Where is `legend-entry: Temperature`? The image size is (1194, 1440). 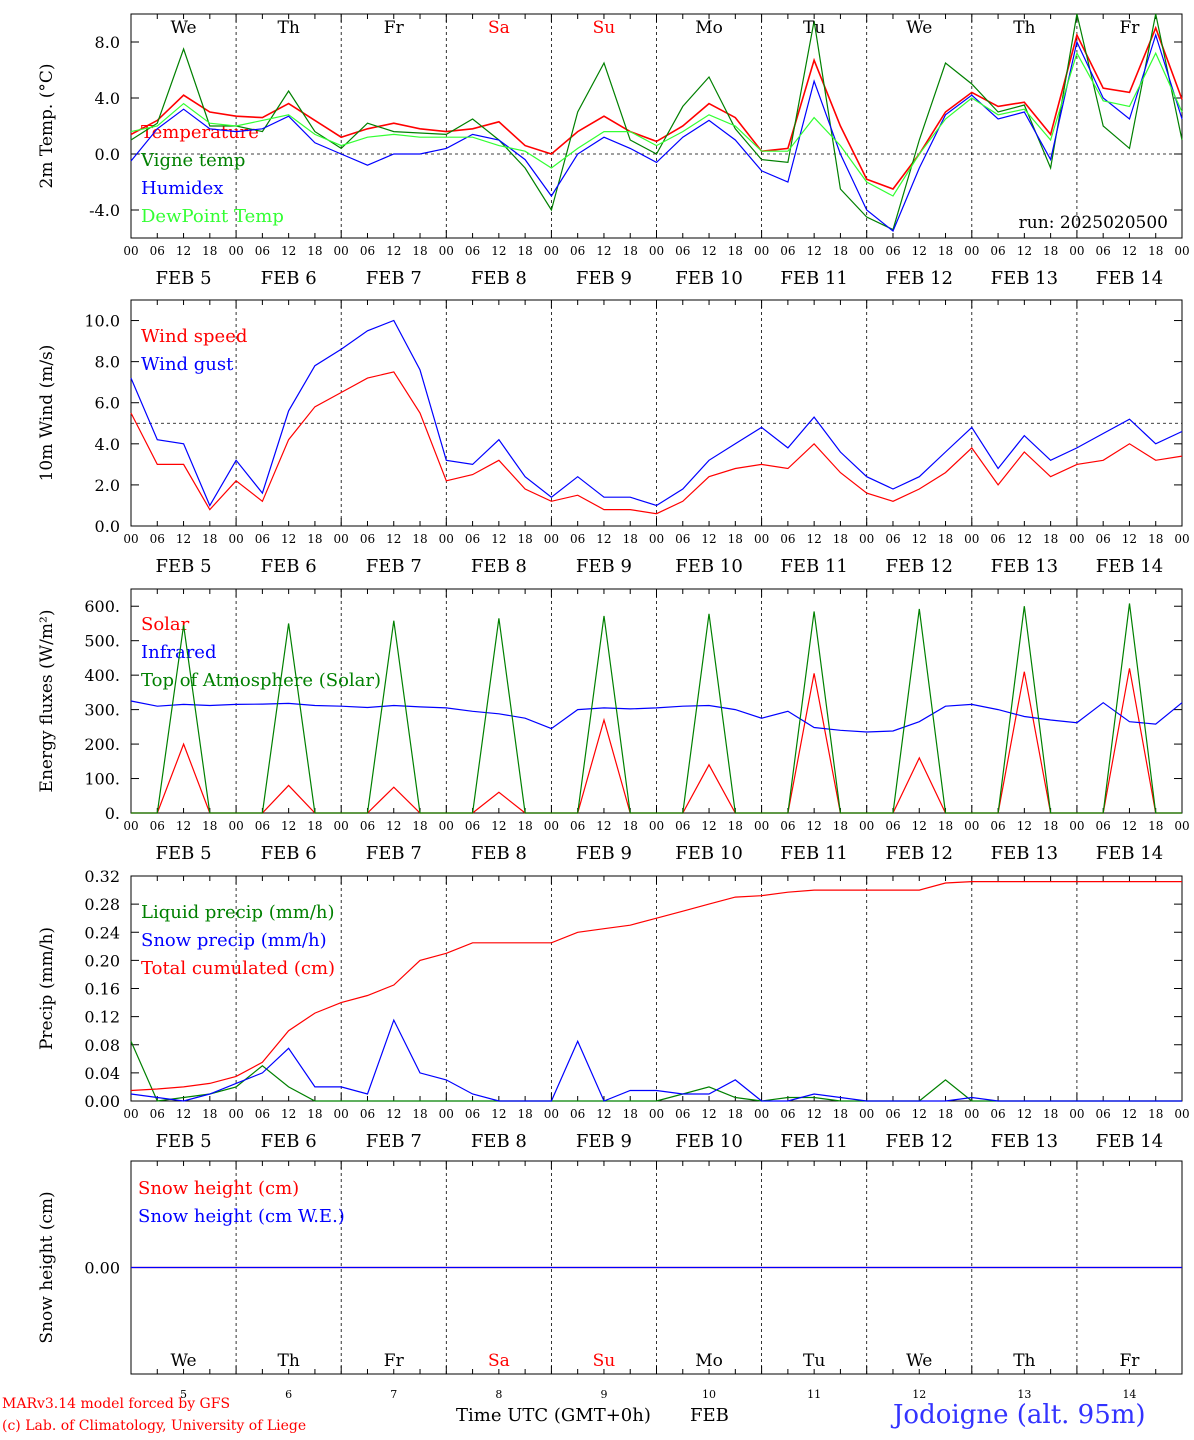 legend-entry: Temperature is located at coordinates (200, 132).